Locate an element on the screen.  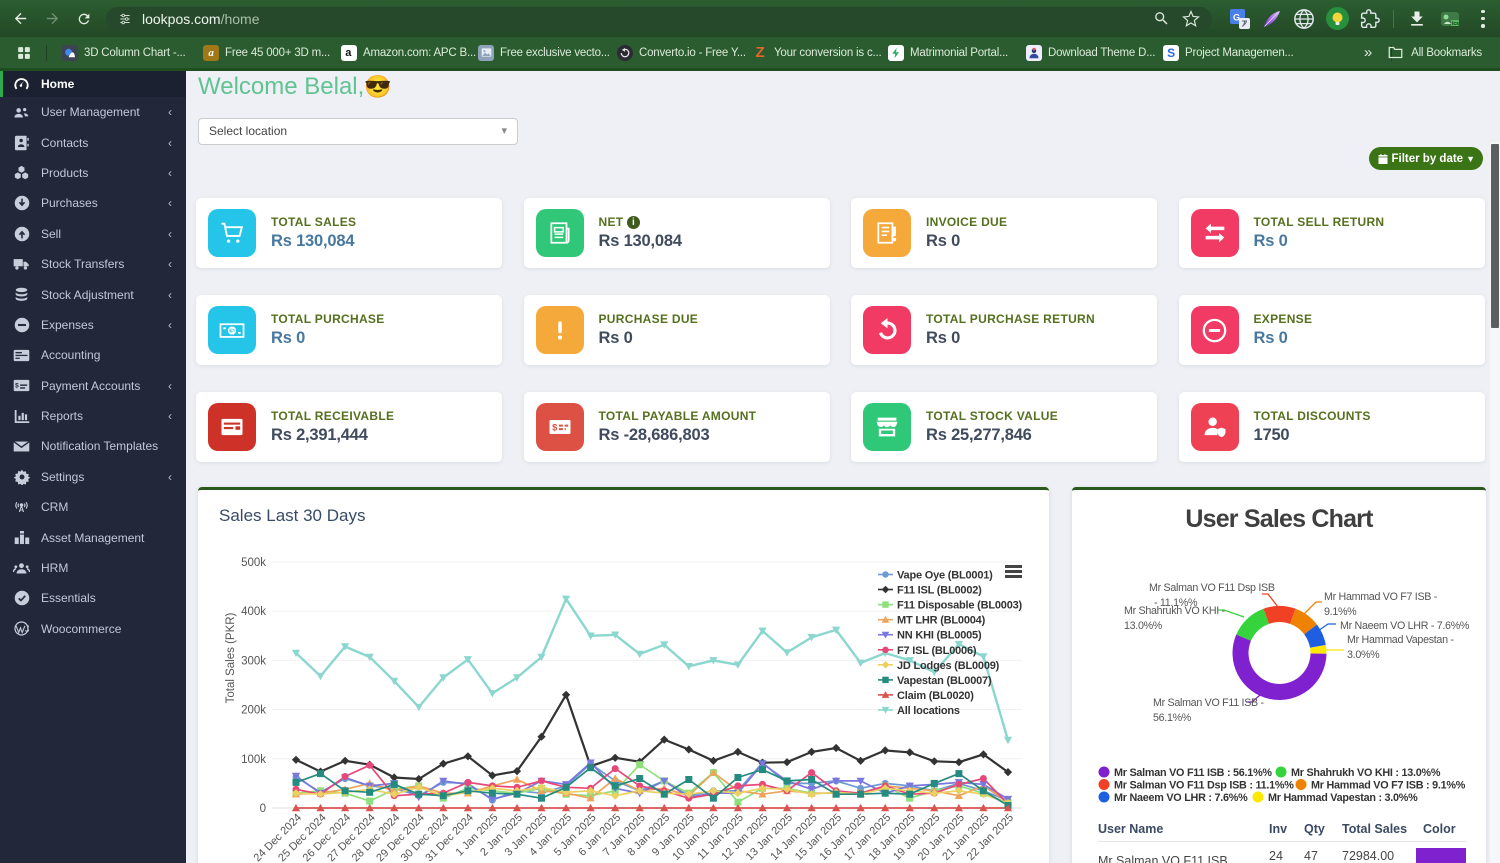
svg-text: NN KHI (BL0005) is located at coordinates (939, 636).